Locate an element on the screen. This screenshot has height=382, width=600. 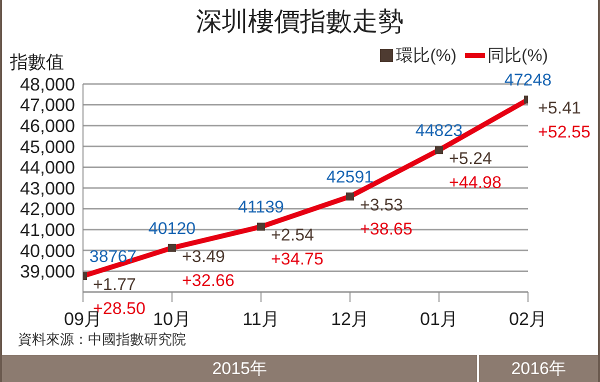
annotation: +52.55 is located at coordinates (564, 132).